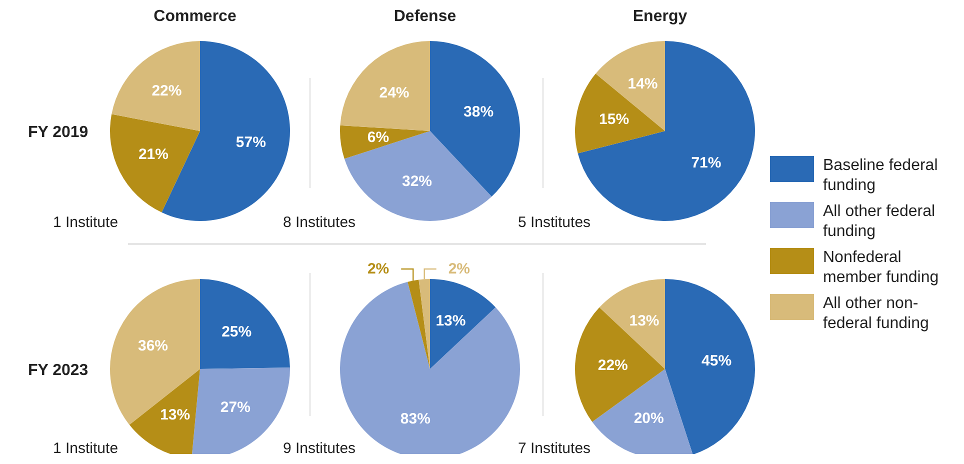 This screenshot has height=464, width=964. Describe the element at coordinates (195, 17) in the screenshot. I see `chart-title: Commerce` at that location.